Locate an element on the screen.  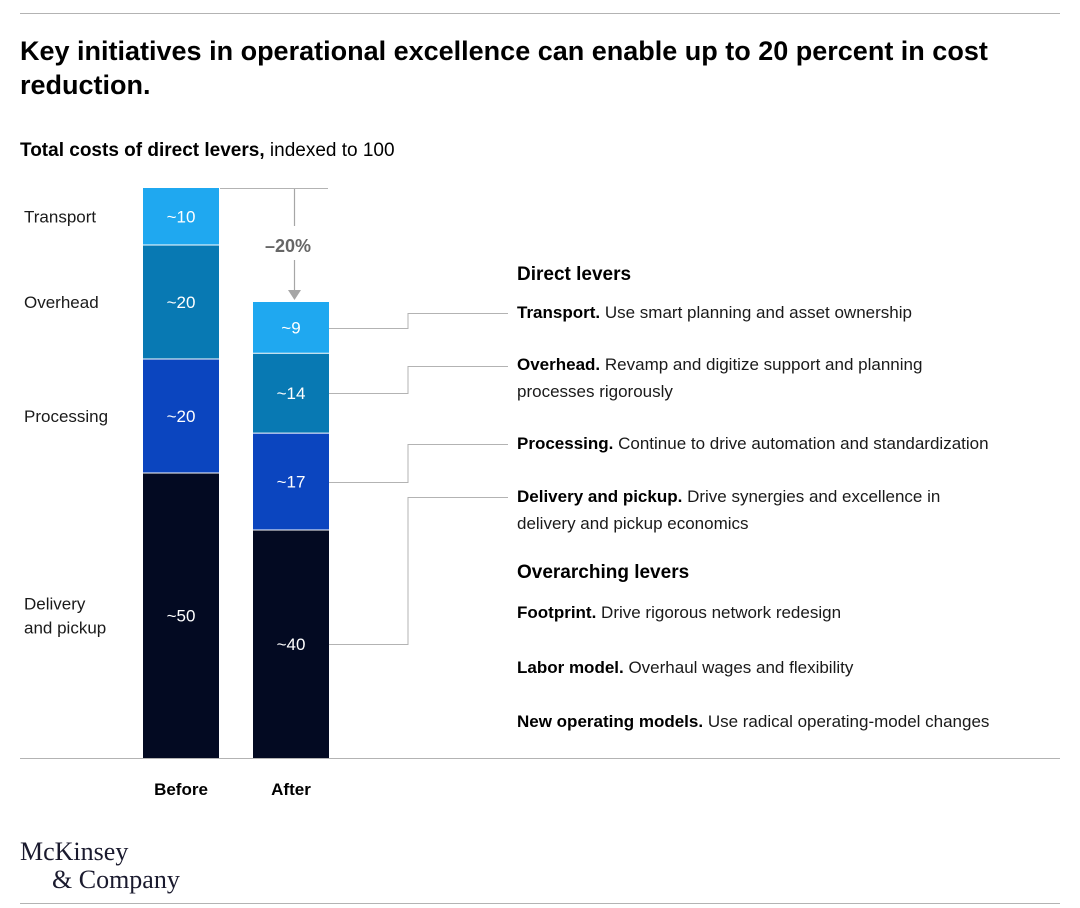
logo-line-1: McKinsey is located at coordinates (74, 851).